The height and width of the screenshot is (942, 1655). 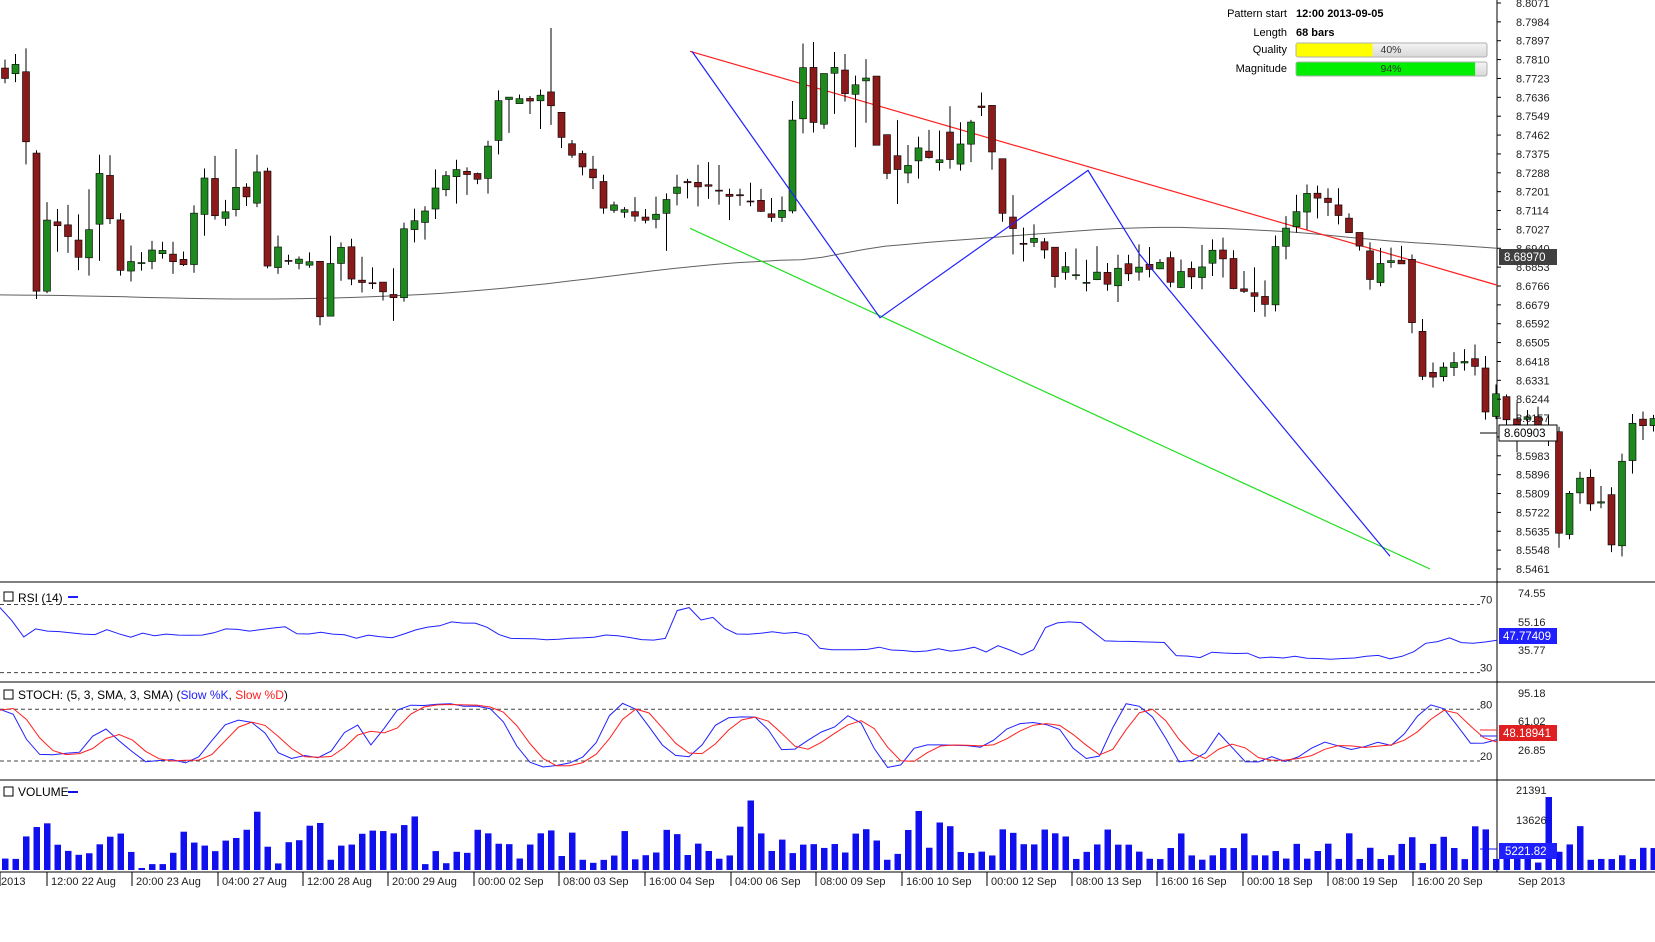 I want to click on rsi-tick-label: 55.16, so click(x=1532, y=623).